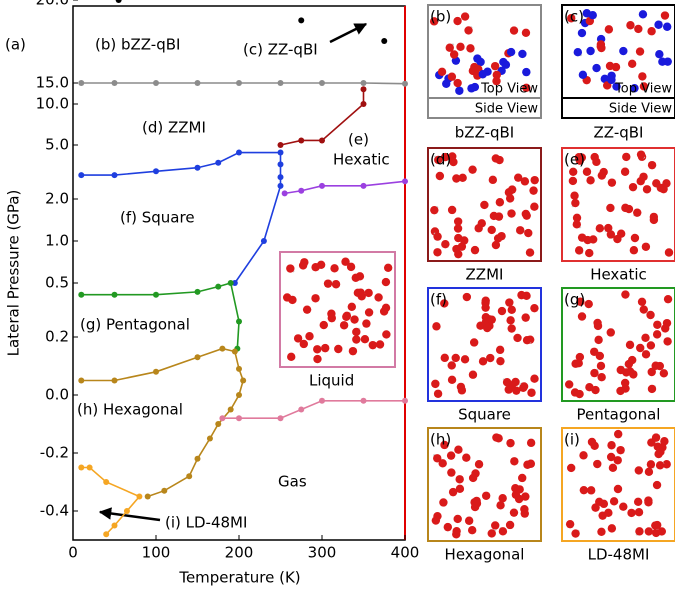 Image resolution: width=675 pixels, height=593 pixels. What do you see at coordinates (485, 275) in the screenshot?
I see `panel-caption: ZZMI` at bounding box center [485, 275].